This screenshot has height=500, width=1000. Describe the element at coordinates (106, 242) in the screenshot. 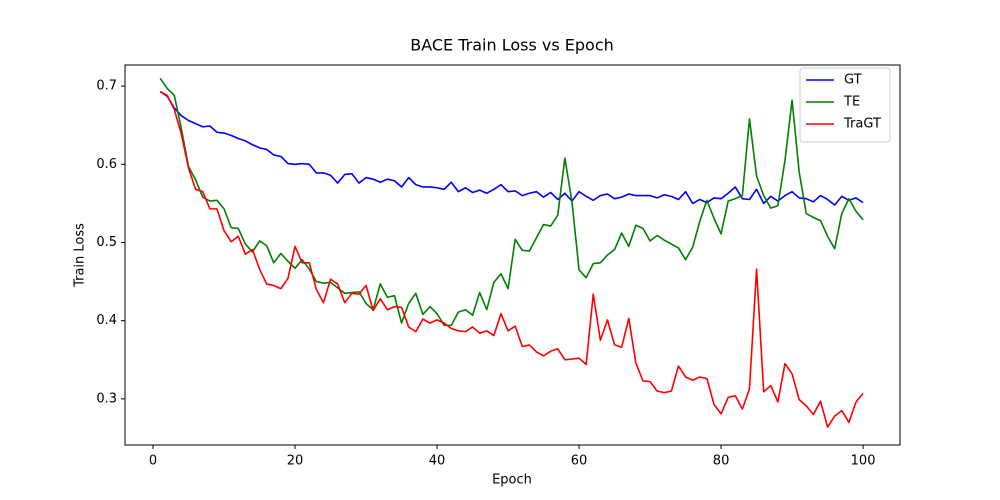

I see `y-tick-label: 0.5` at that location.